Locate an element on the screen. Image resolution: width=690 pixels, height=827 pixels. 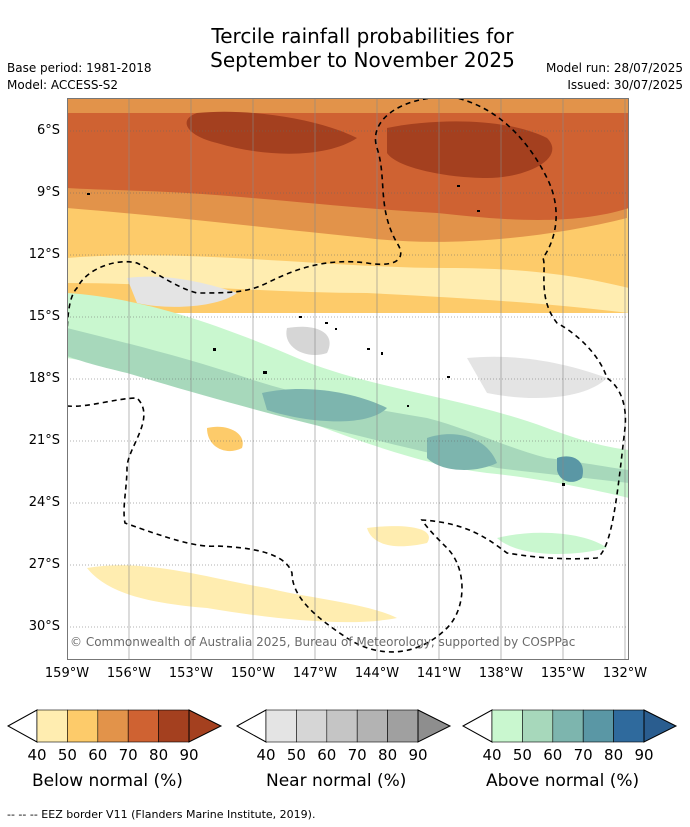
latitude-label: 27°S is located at coordinates (44, 564).